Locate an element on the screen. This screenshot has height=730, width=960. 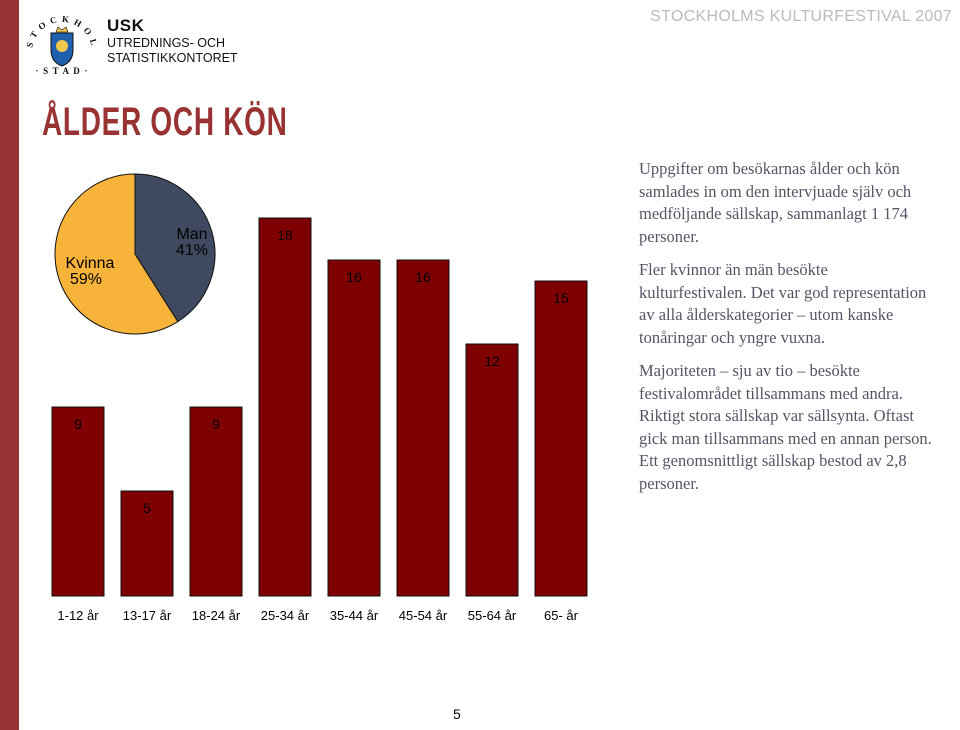
pie-slice-man is located at coordinates (175, 248).